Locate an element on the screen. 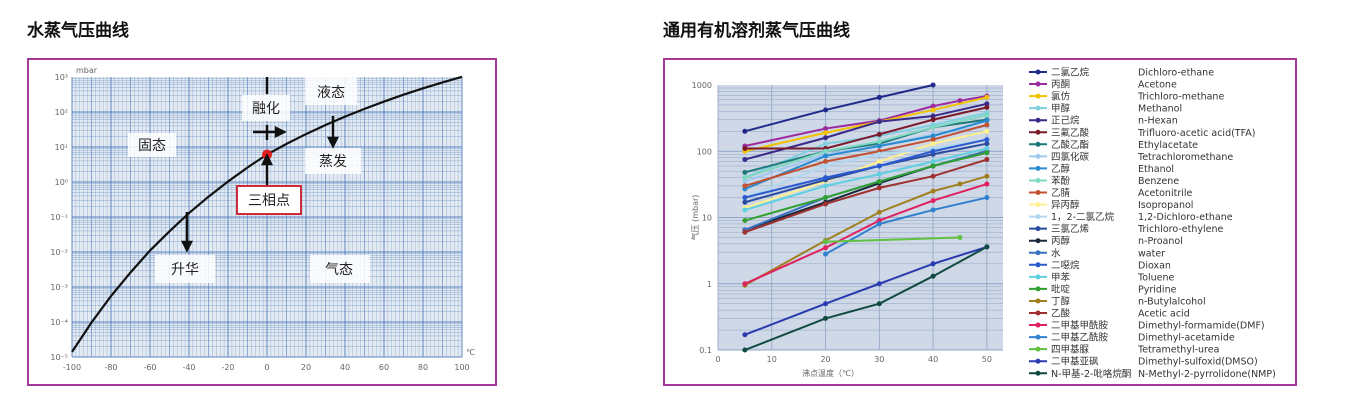  x-tick-label: 80 is located at coordinates (423, 367).